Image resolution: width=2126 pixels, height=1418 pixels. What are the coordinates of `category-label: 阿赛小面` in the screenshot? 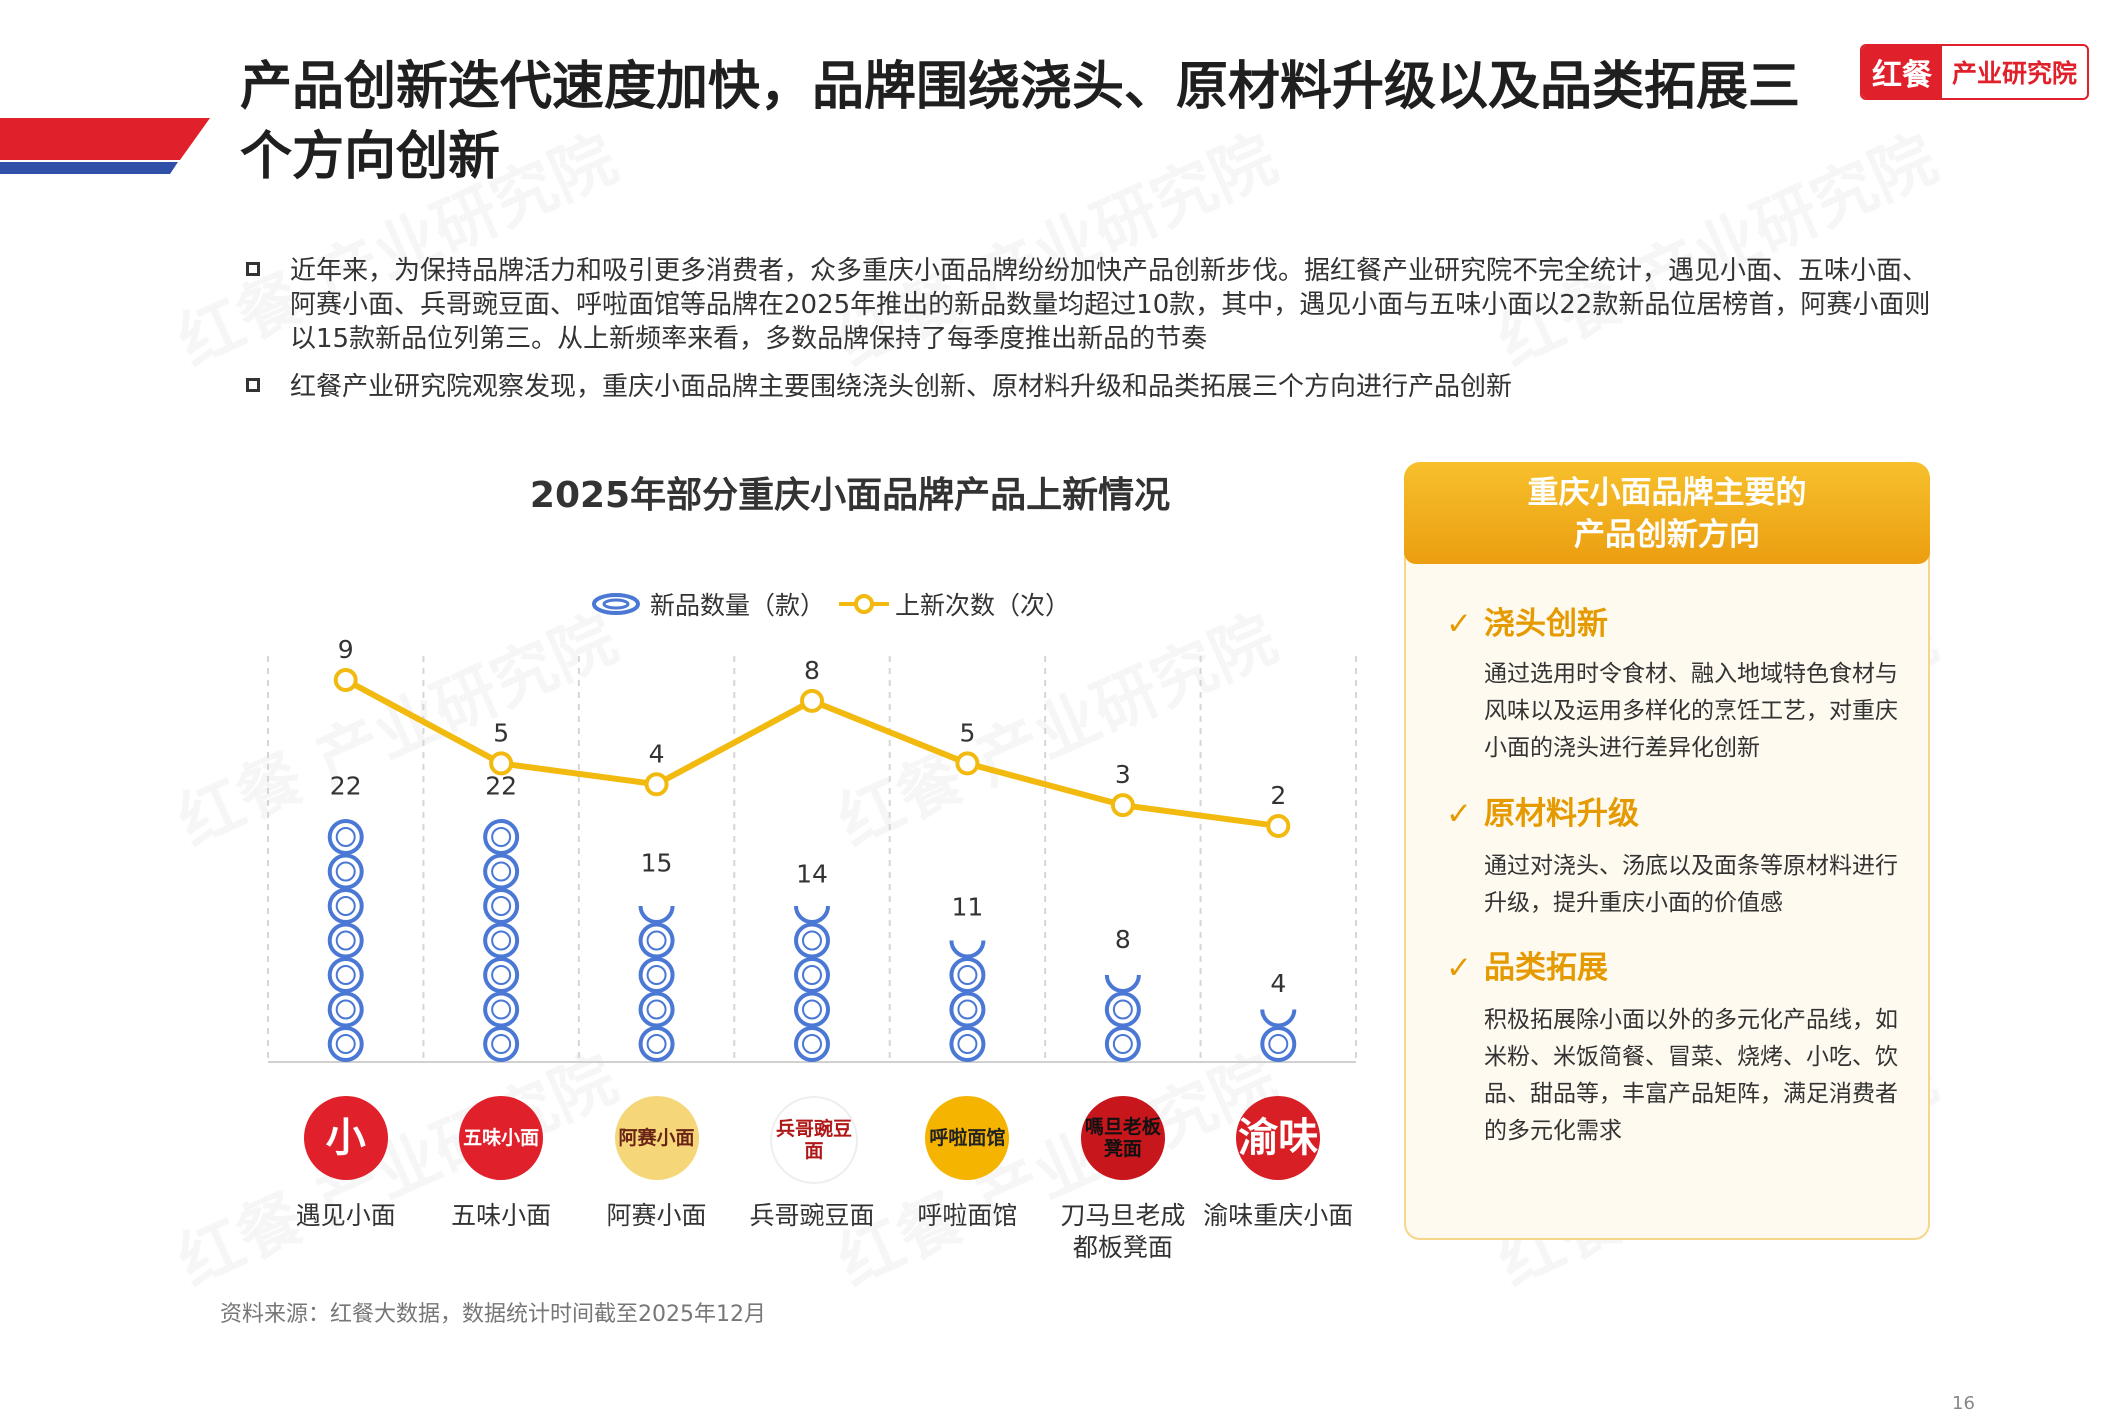 It's located at (657, 1216).